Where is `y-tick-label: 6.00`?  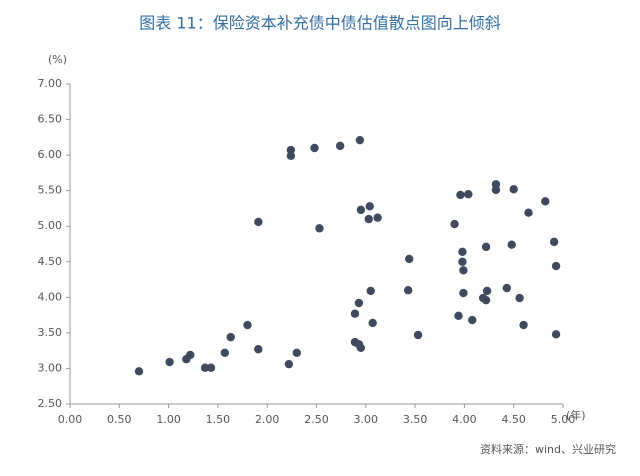
y-tick-label: 6.00 is located at coordinates (50, 154).